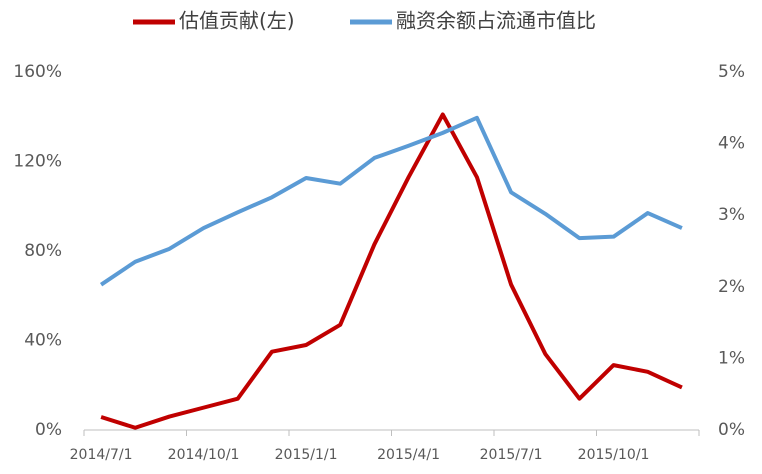  What do you see at coordinates (731, 287) in the screenshot?
I see `y2-tick-label: 2%` at bounding box center [731, 287].